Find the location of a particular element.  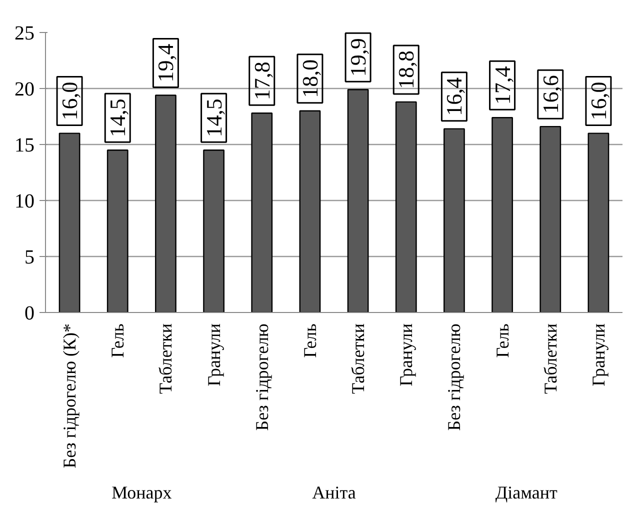

text: Діамант is located at coordinates (526, 492).